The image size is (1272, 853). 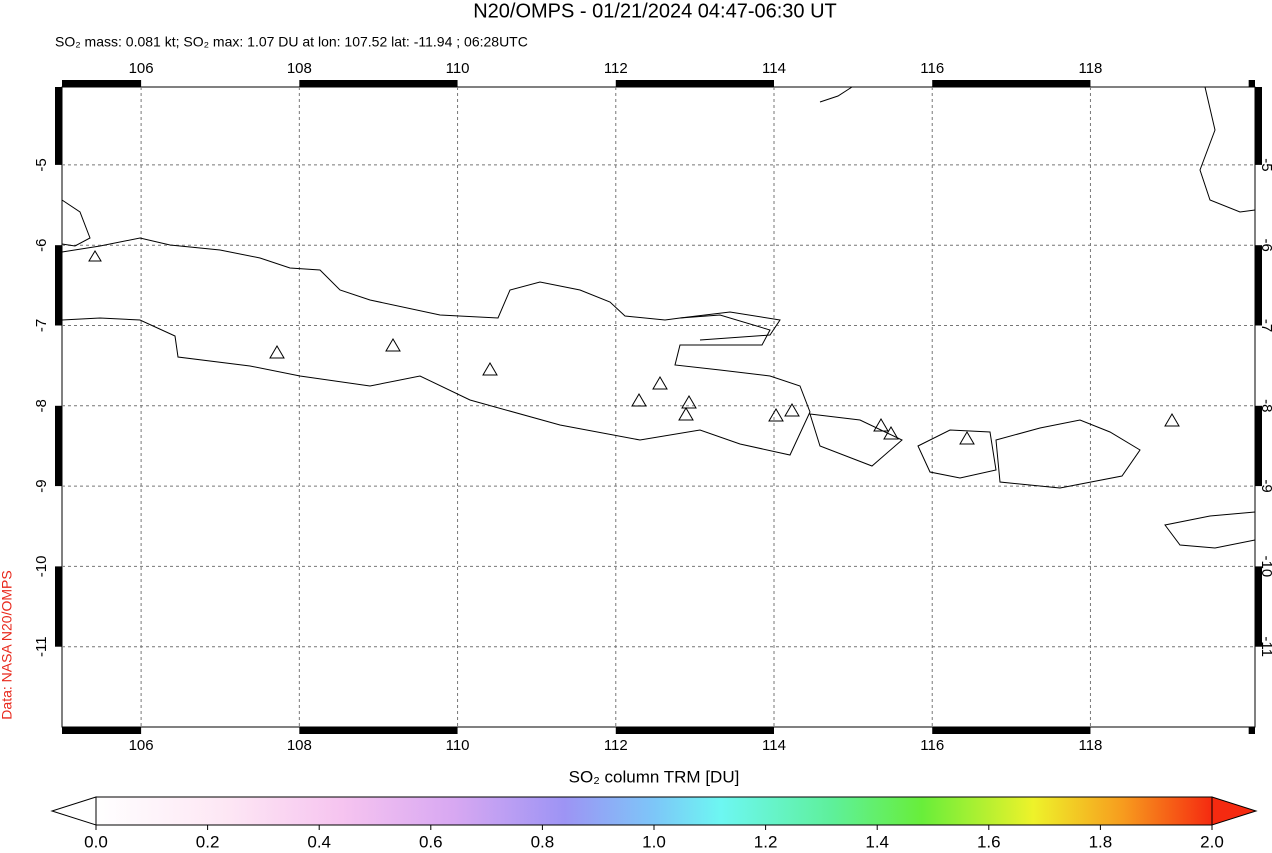 What do you see at coordinates (73, 811) in the screenshot?
I see `colorbar-under` at bounding box center [73, 811].